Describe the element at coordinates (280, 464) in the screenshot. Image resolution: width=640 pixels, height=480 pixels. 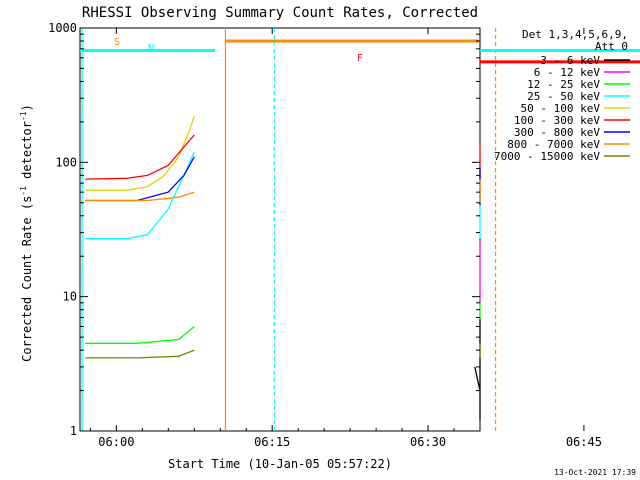
I see `x-axis-label: Start Time (10-Jan-05 05:57:22)` at that location.